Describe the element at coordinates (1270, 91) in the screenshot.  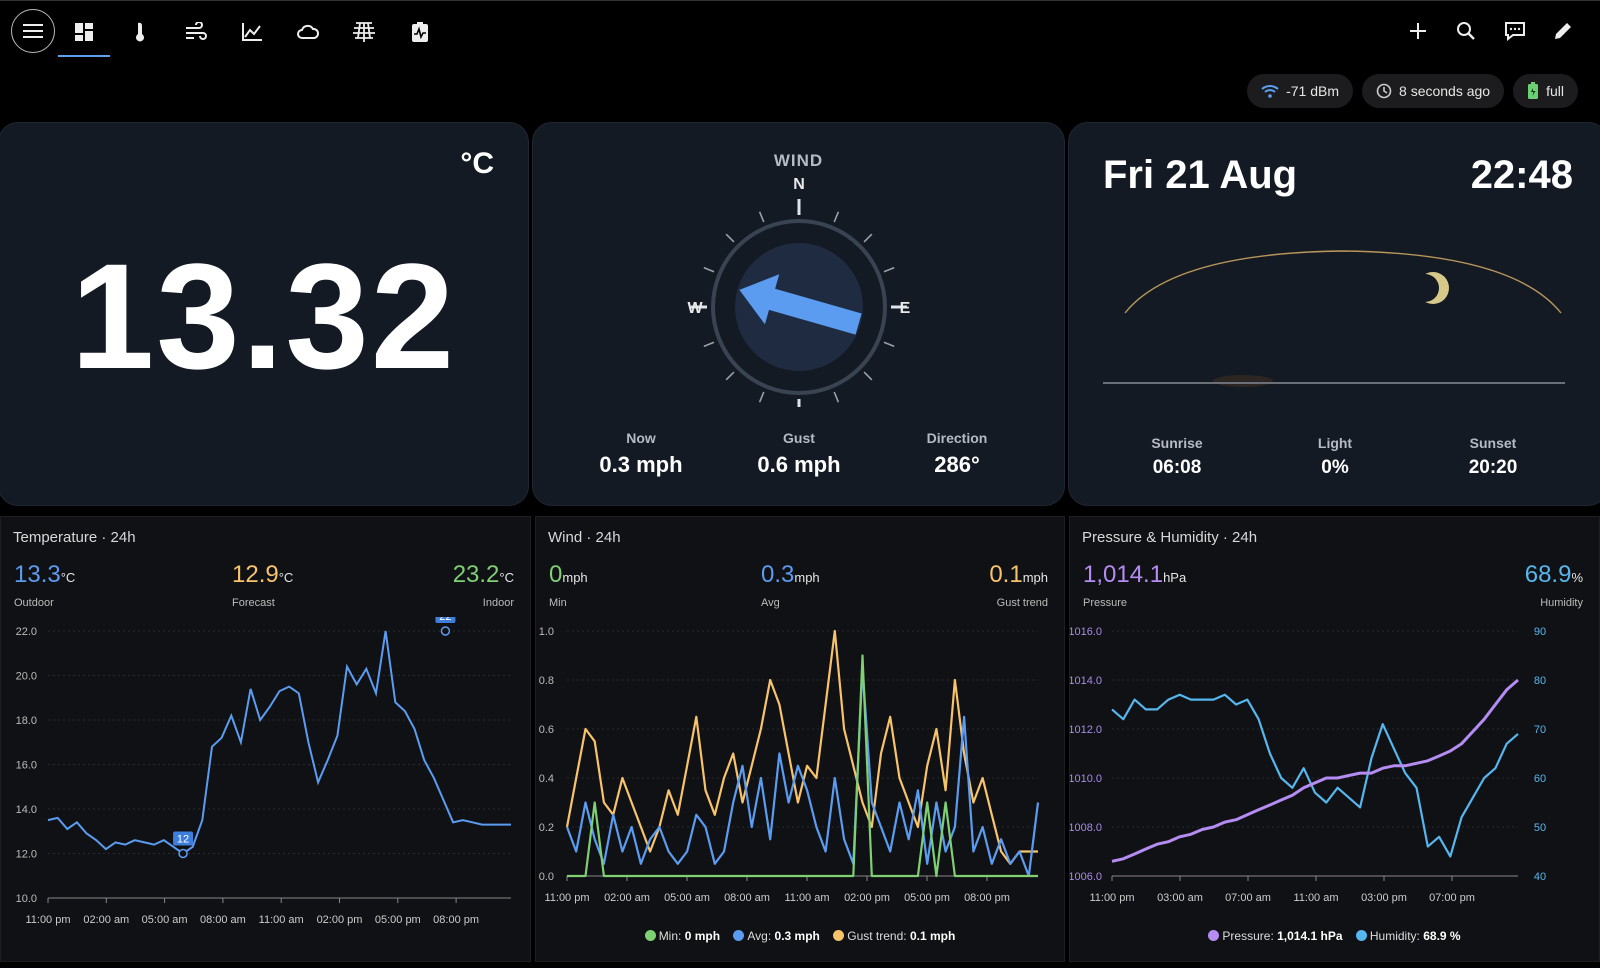
I see `wifi-icon` at that location.